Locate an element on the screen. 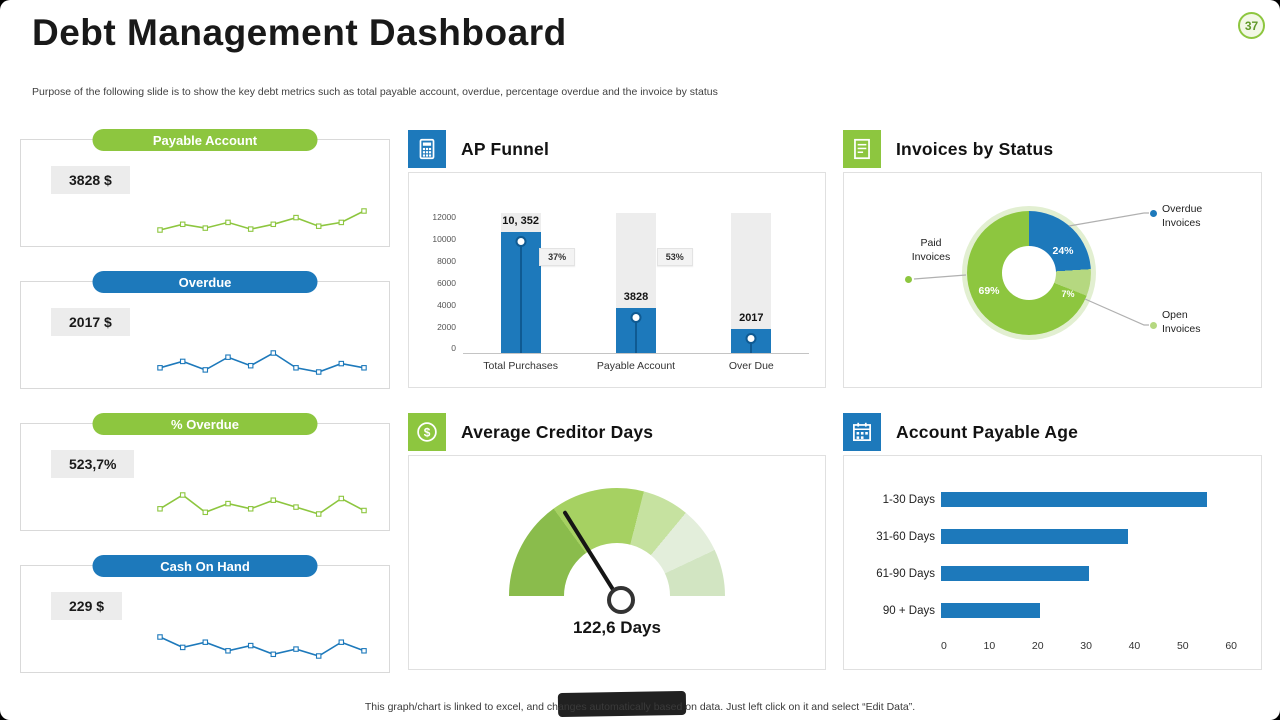 The image size is (1280, 720). legend-dot-overdue is located at coordinates (1153, 213).